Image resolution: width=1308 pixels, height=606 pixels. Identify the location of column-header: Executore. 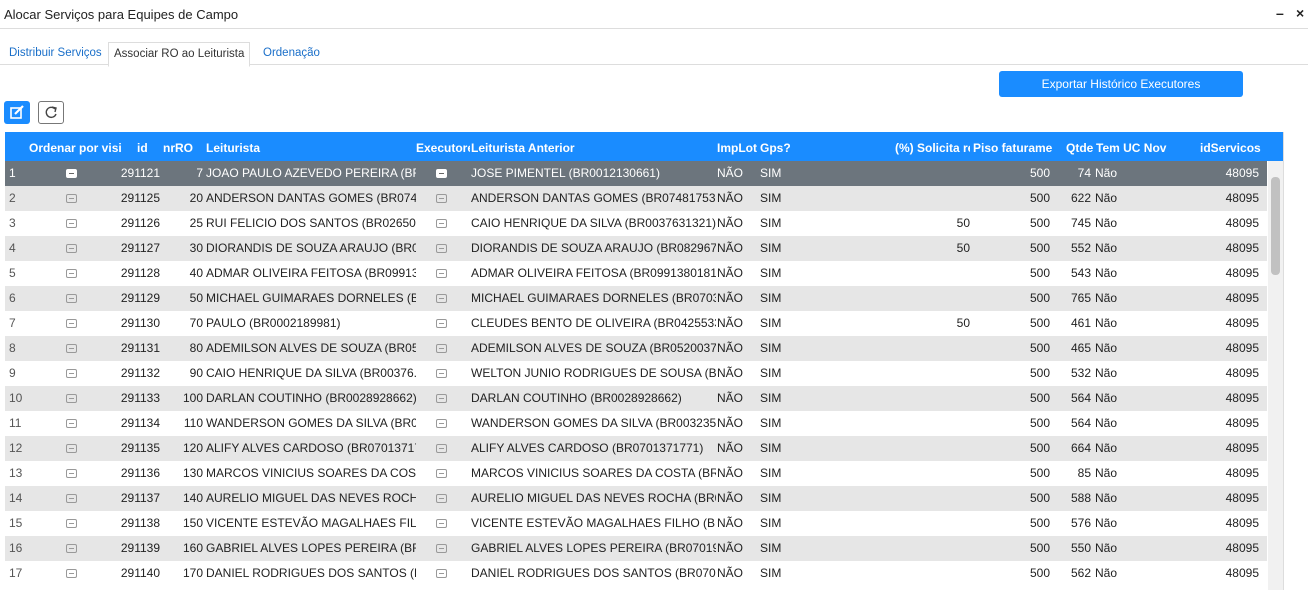
(443, 148).